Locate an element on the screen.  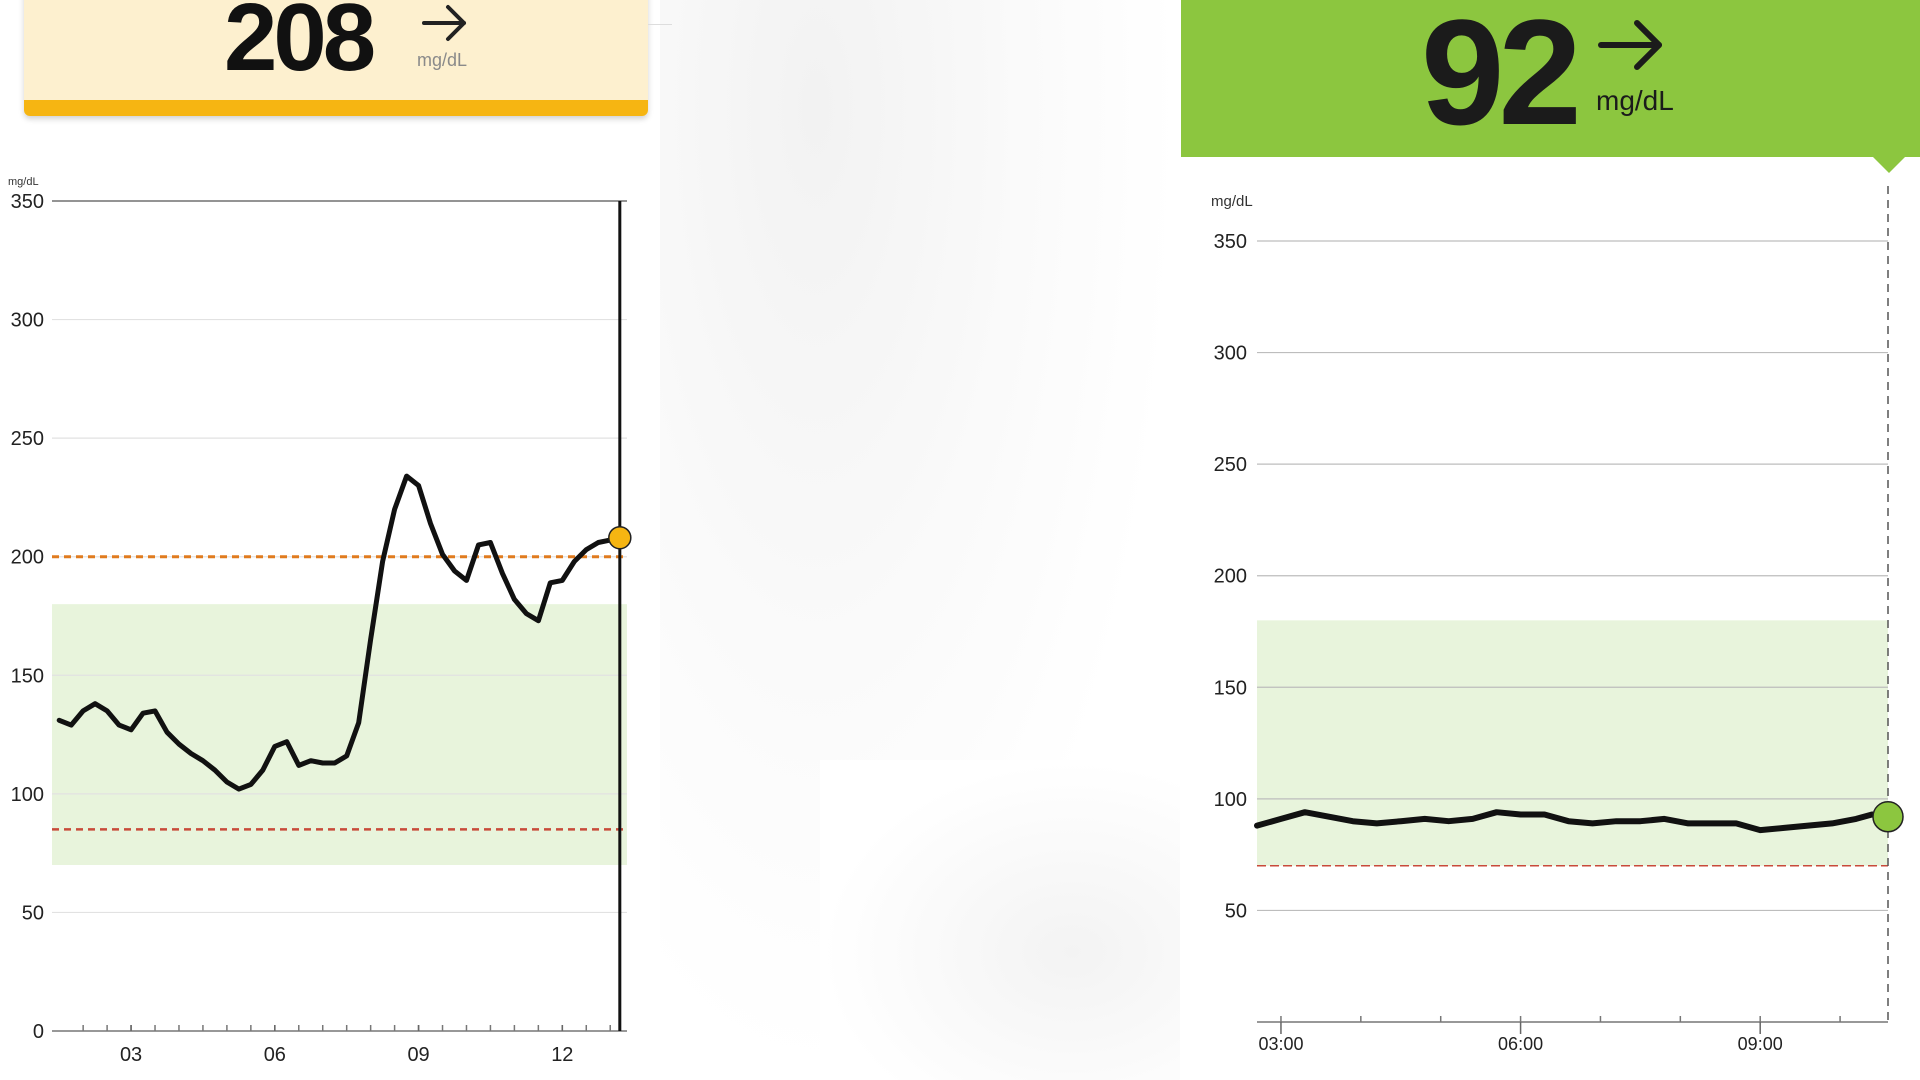
left-glucose-value: 208 is located at coordinates (300, 45).